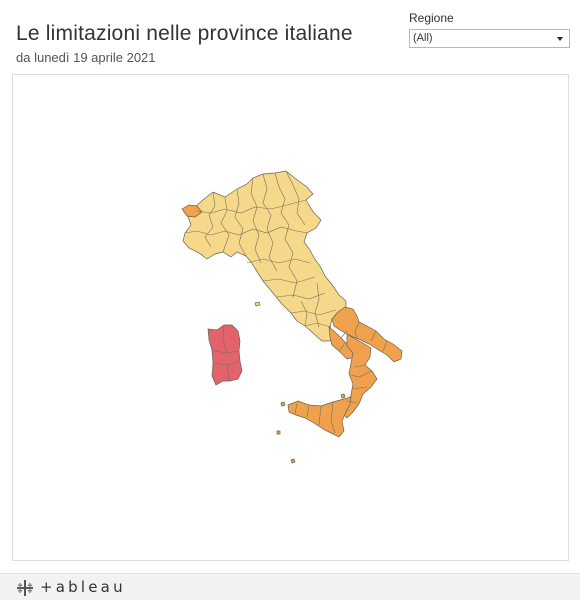 The width and height of the screenshot is (580, 600). I want to click on map-area-ustica, so click(283, 404).